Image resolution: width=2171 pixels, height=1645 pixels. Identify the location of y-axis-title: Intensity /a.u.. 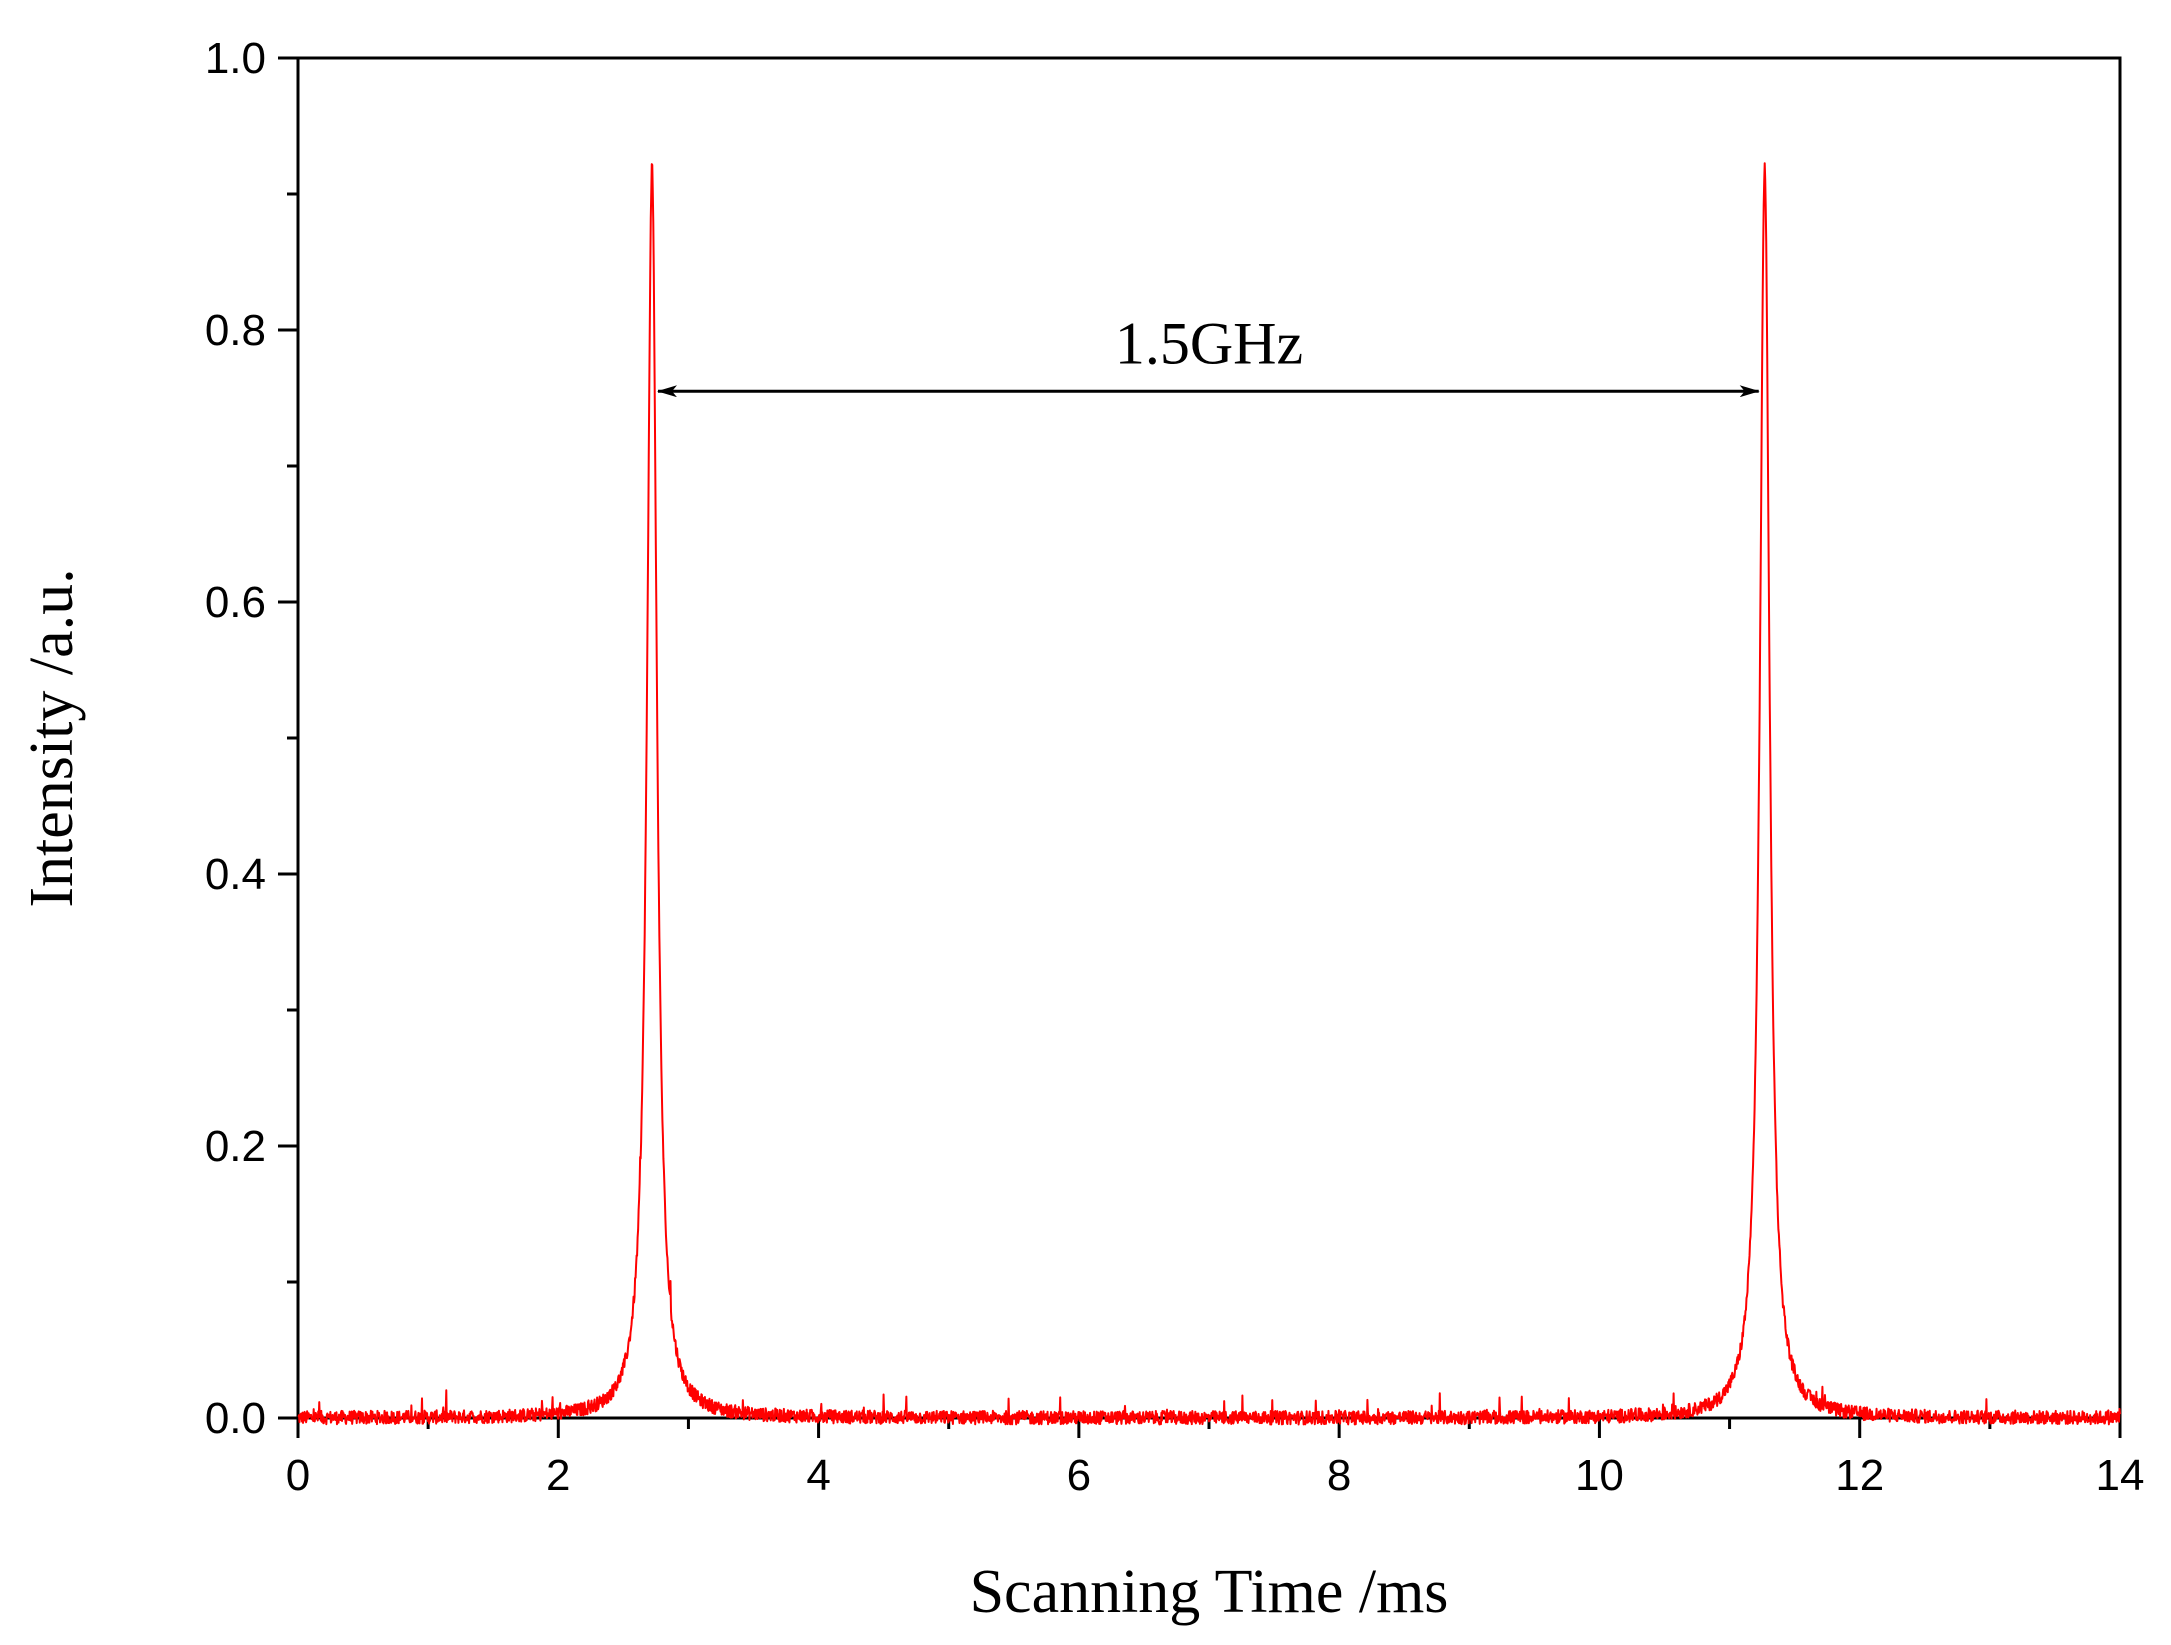
(52, 737).